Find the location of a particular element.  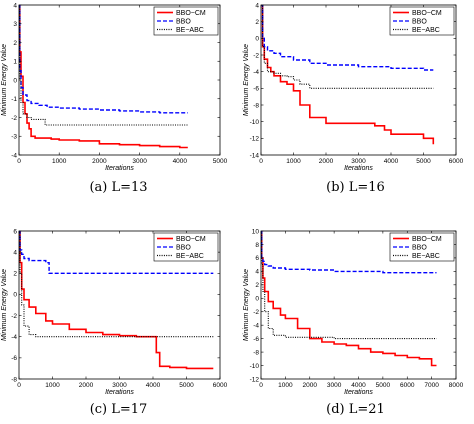

y-tick-label: 3 is located at coordinates (15, 24).